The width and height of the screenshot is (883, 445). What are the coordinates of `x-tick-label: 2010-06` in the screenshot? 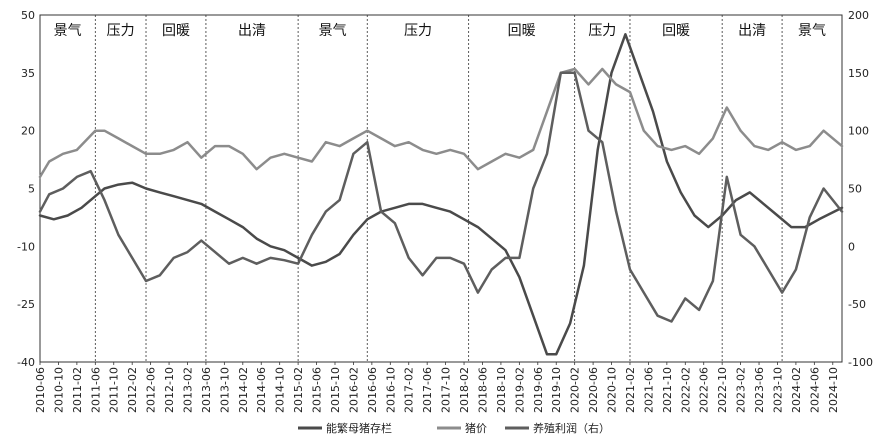 It's located at (40, 390).